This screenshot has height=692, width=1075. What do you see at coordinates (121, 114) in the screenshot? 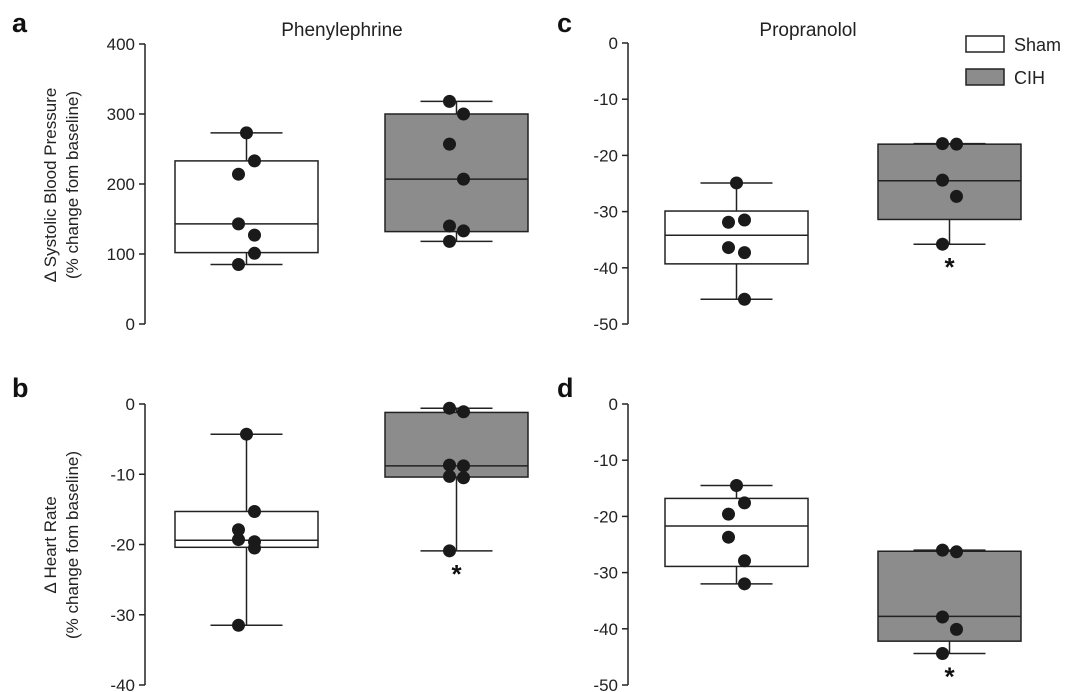
I see `y-tick-label: 300` at bounding box center [121, 114].